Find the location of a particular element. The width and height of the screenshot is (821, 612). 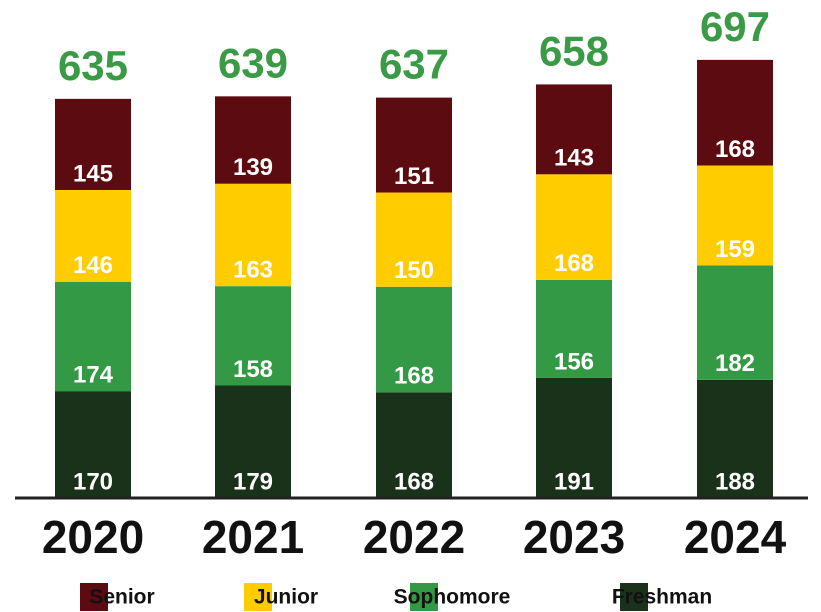

legend-label: Junior is located at coordinates (286, 597).